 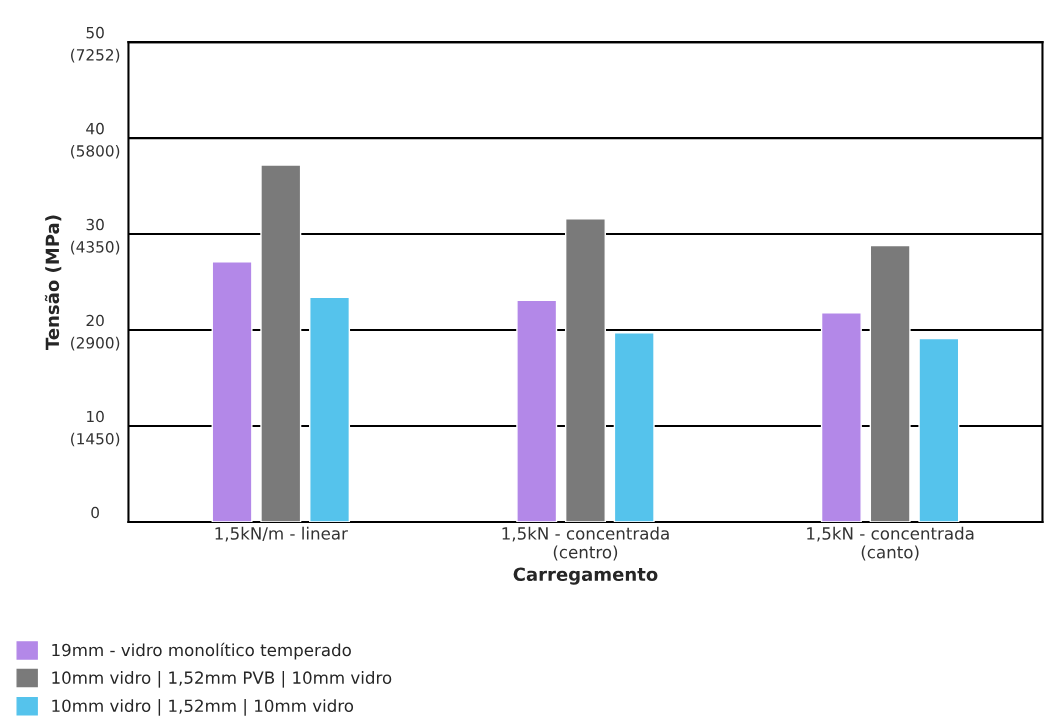 What do you see at coordinates (203, 707) in the screenshot?
I see `legend-label: 10mm vidro | 1,52mm | 10mm vidro` at bounding box center [203, 707].